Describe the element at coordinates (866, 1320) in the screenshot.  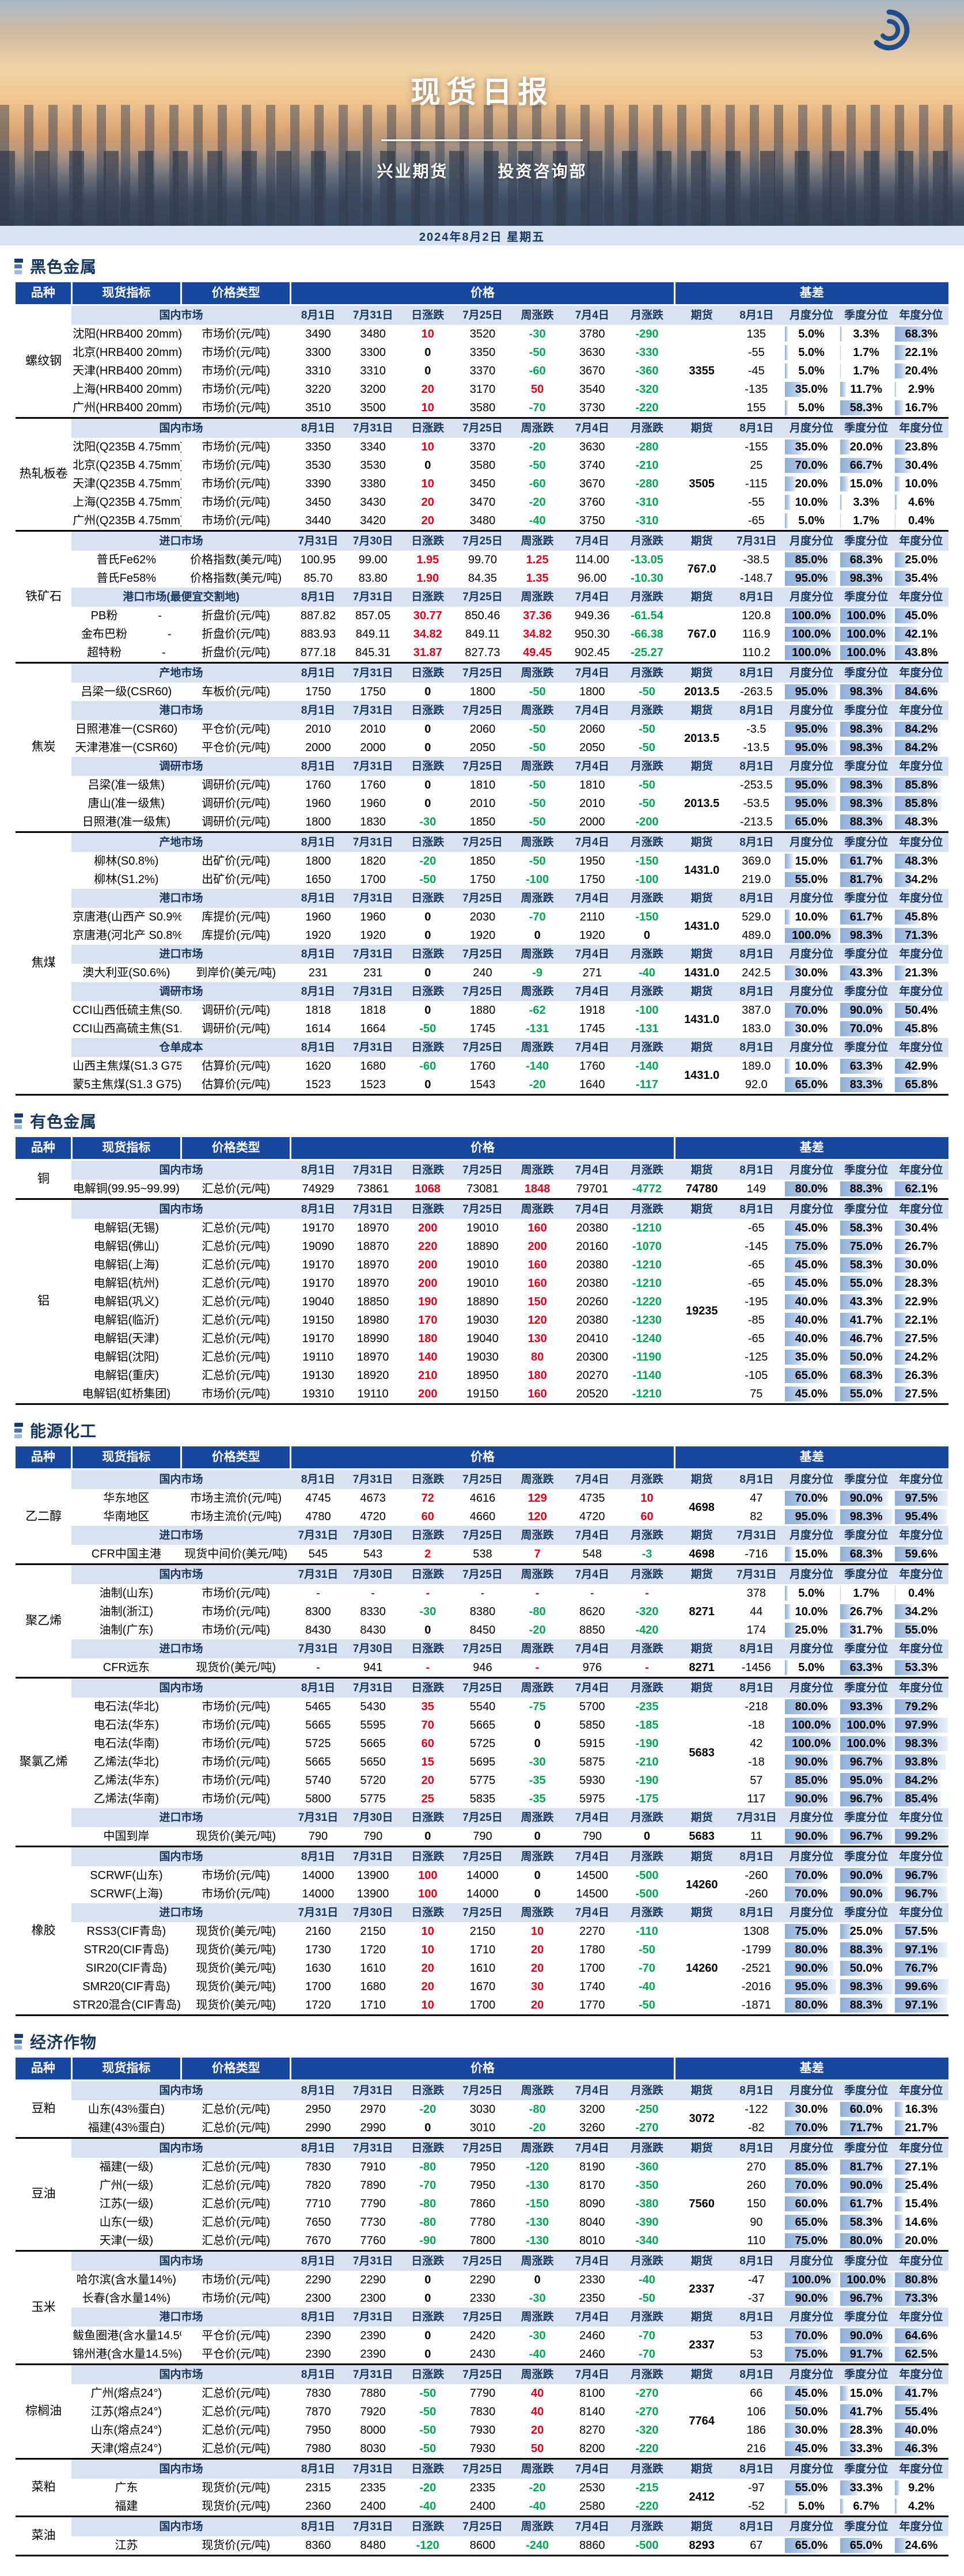
I see `percentile-value: 41.7%` at that location.